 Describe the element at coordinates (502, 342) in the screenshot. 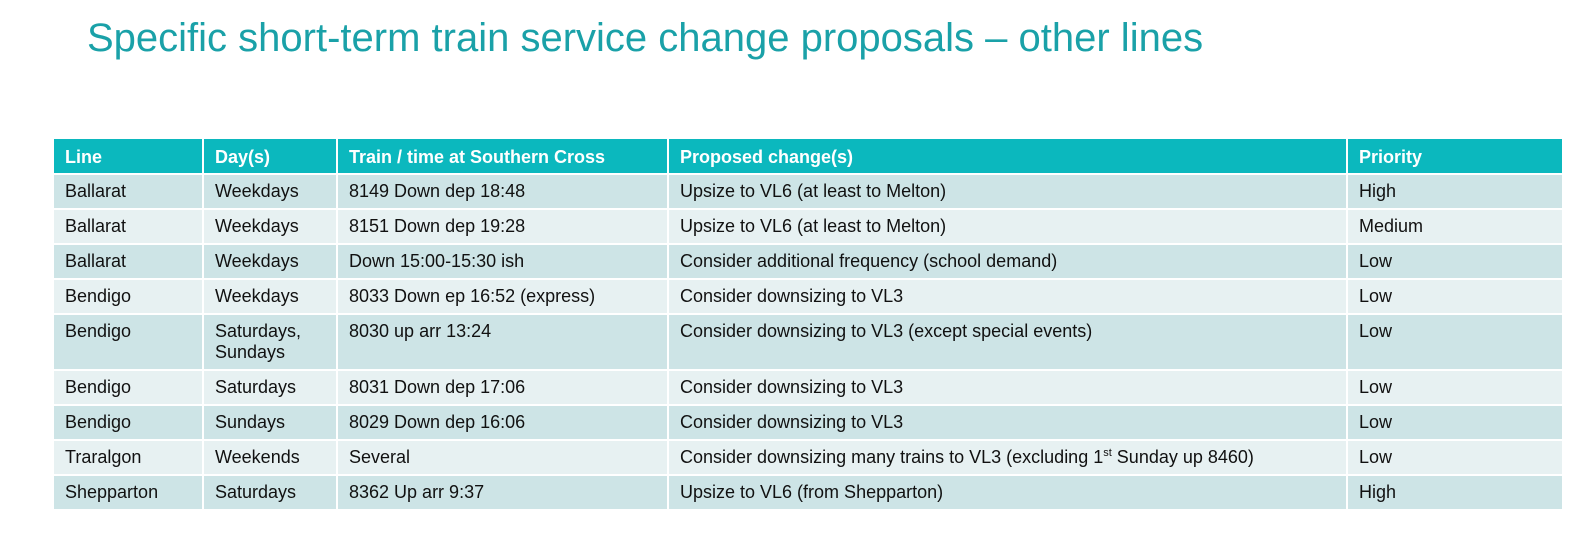

I see `cell-train-time: 8030 up arr 13:24` at that location.